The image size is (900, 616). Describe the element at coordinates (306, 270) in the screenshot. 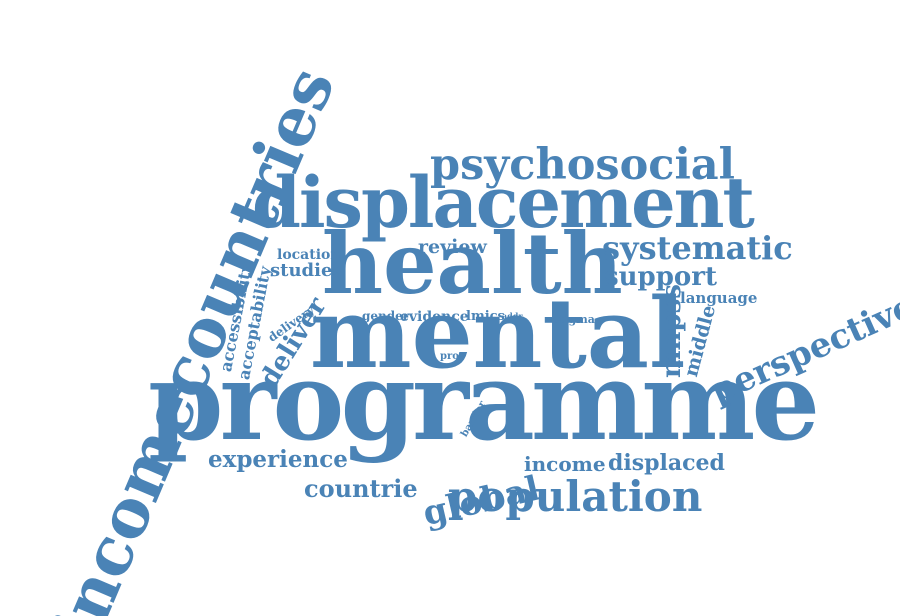

I see `word-studies: studies` at that location.